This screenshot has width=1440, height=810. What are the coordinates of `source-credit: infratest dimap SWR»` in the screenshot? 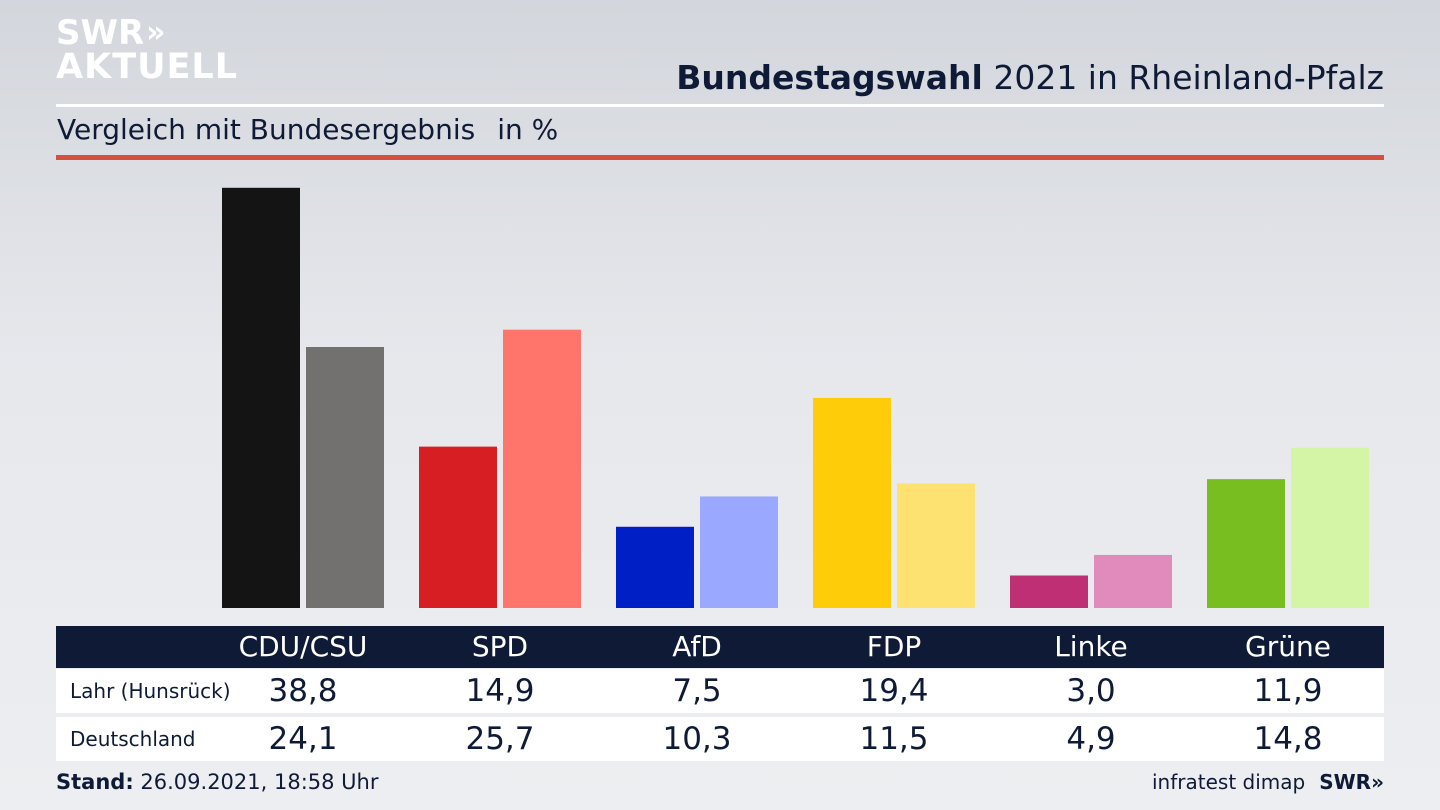 It's located at (1268, 782).